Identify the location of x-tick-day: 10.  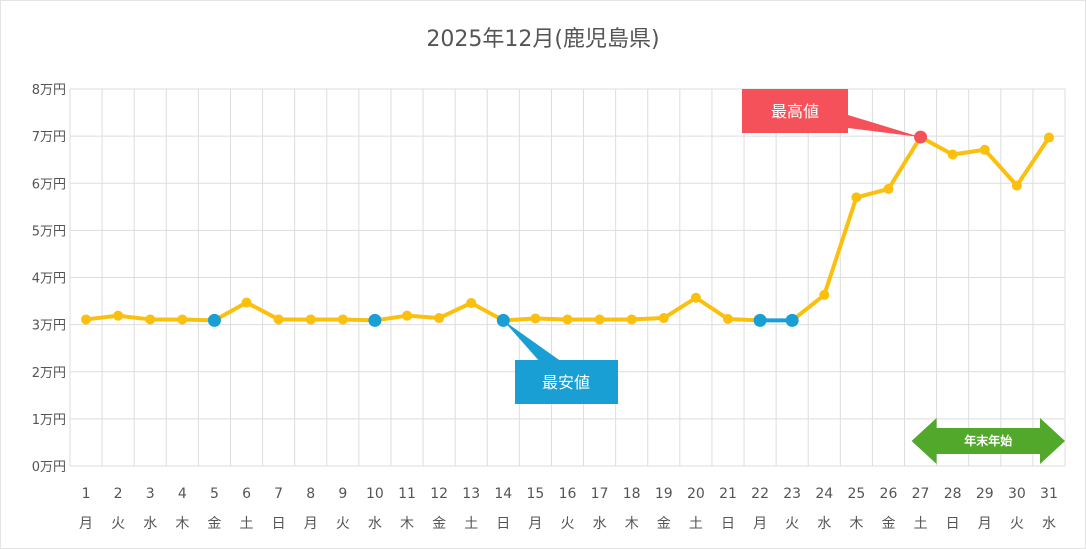
(375, 494).